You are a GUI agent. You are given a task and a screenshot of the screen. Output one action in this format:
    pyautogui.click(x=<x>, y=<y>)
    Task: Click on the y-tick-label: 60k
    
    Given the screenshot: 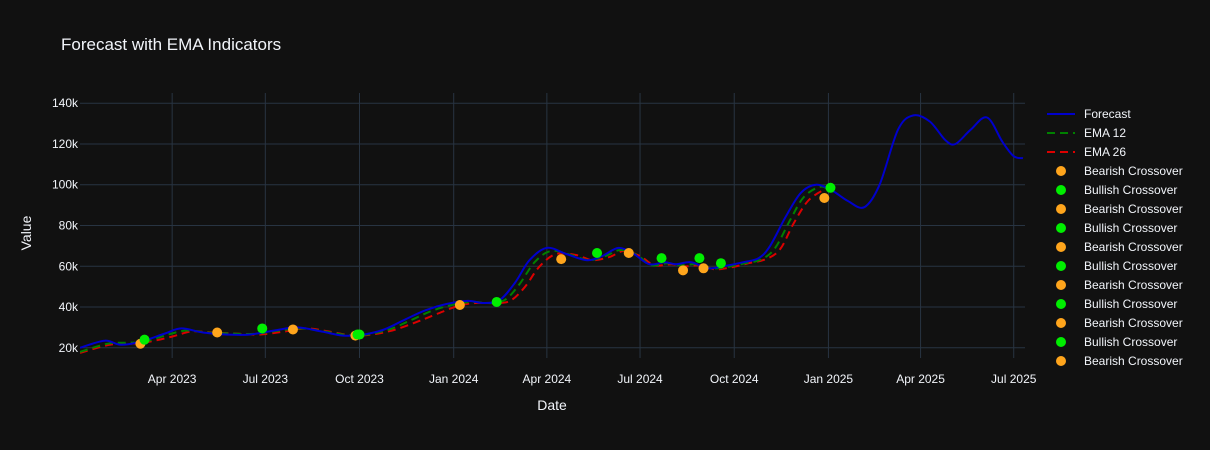 What is the action you would take?
    pyautogui.click(x=69, y=266)
    